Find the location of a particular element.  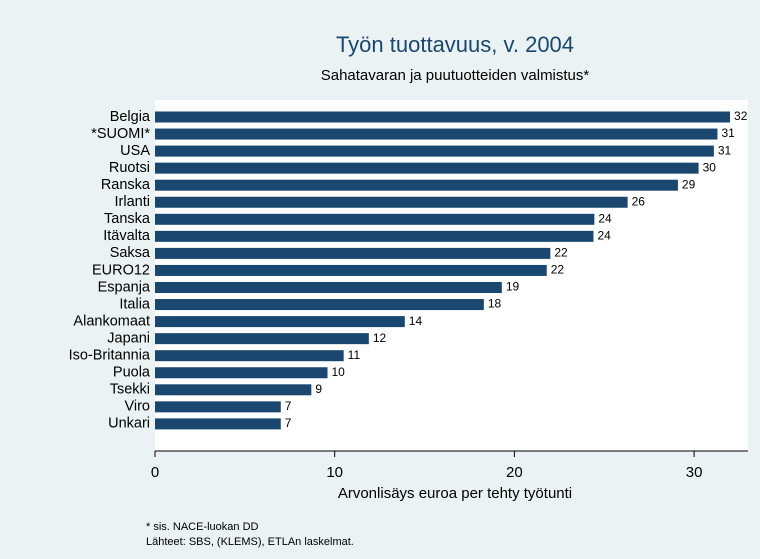

y-tick-label: *SUOMI* is located at coordinates (120, 134).